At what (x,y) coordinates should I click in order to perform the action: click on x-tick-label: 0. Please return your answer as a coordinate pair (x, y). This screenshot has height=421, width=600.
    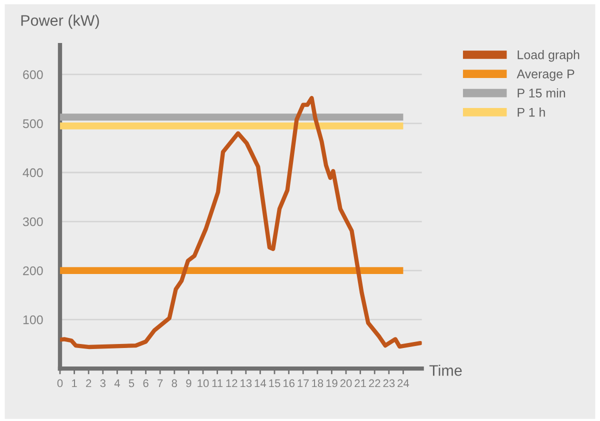
    Looking at the image, I should click on (60, 383).